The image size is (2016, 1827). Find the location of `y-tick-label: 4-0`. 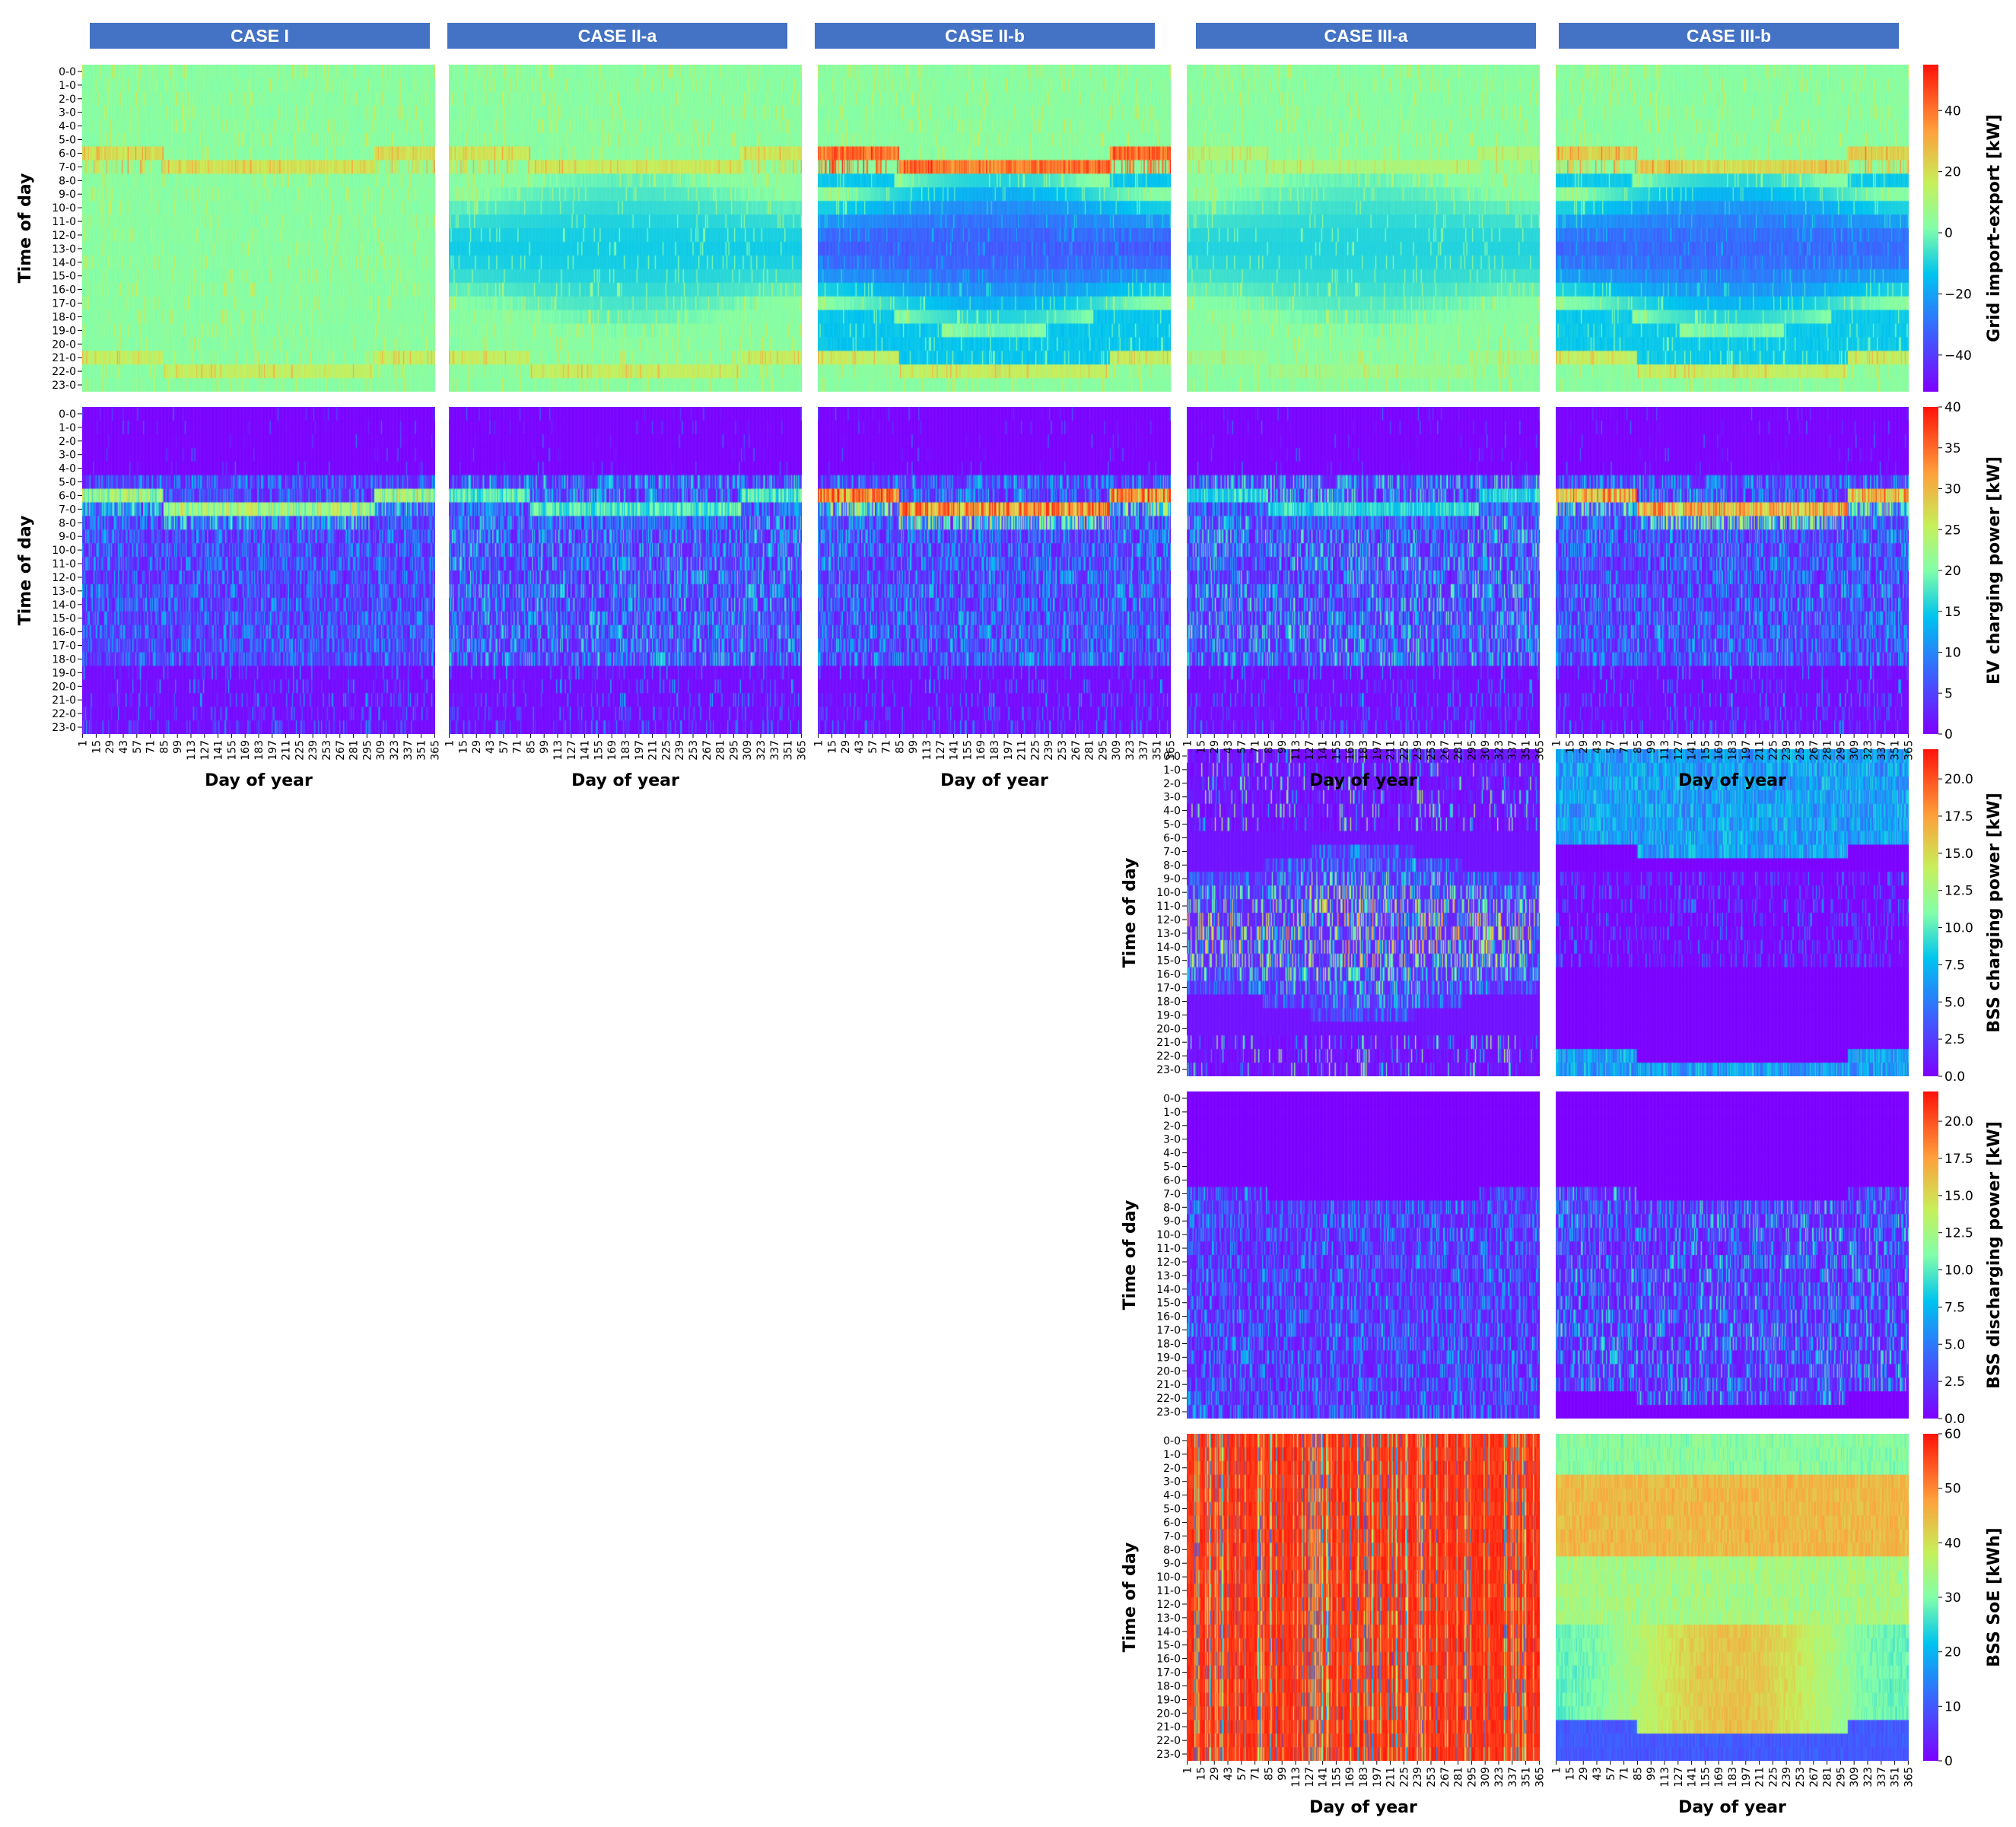

y-tick-label: 4-0 is located at coordinates (67, 127).